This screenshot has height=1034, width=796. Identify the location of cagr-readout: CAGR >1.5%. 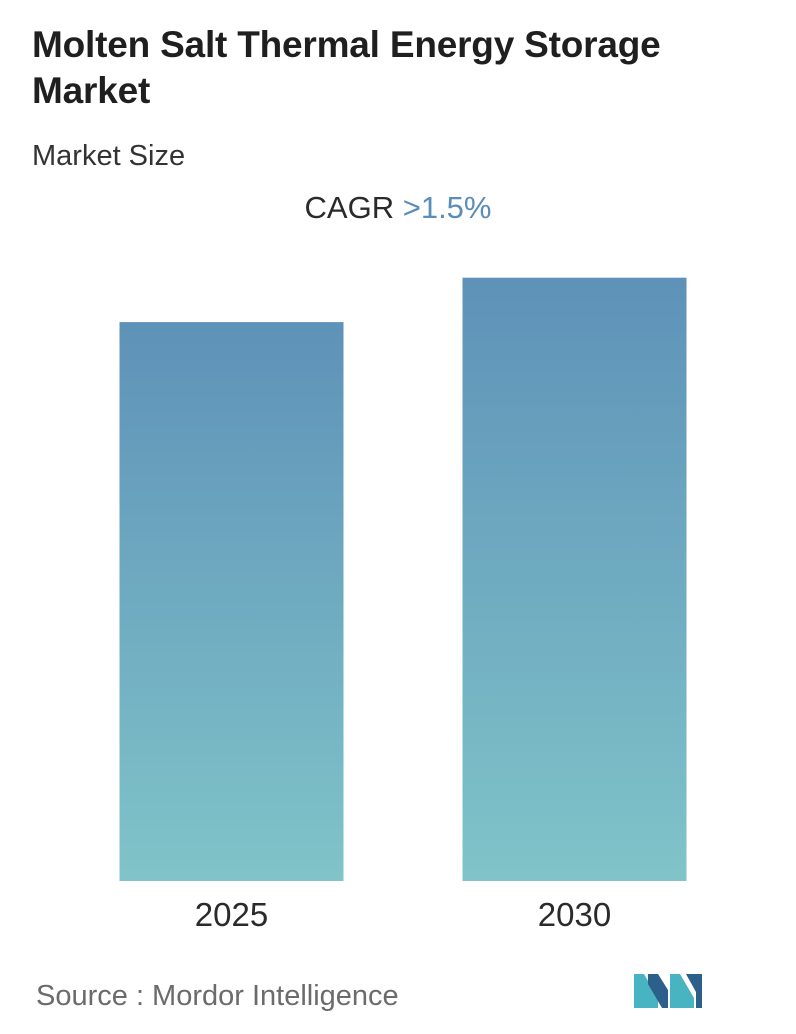
(398, 208).